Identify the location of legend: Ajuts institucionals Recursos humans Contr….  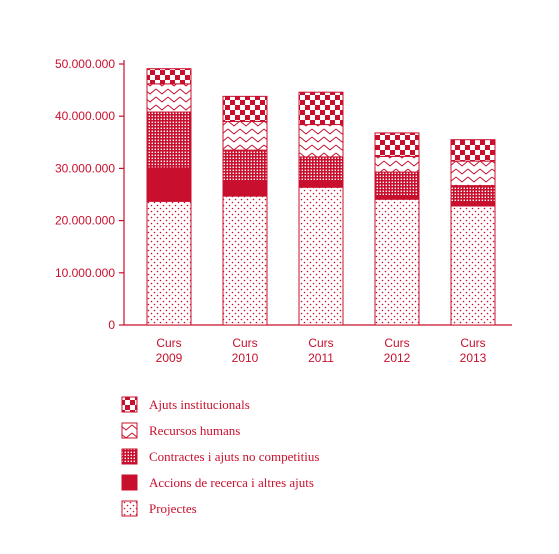
(220, 456).